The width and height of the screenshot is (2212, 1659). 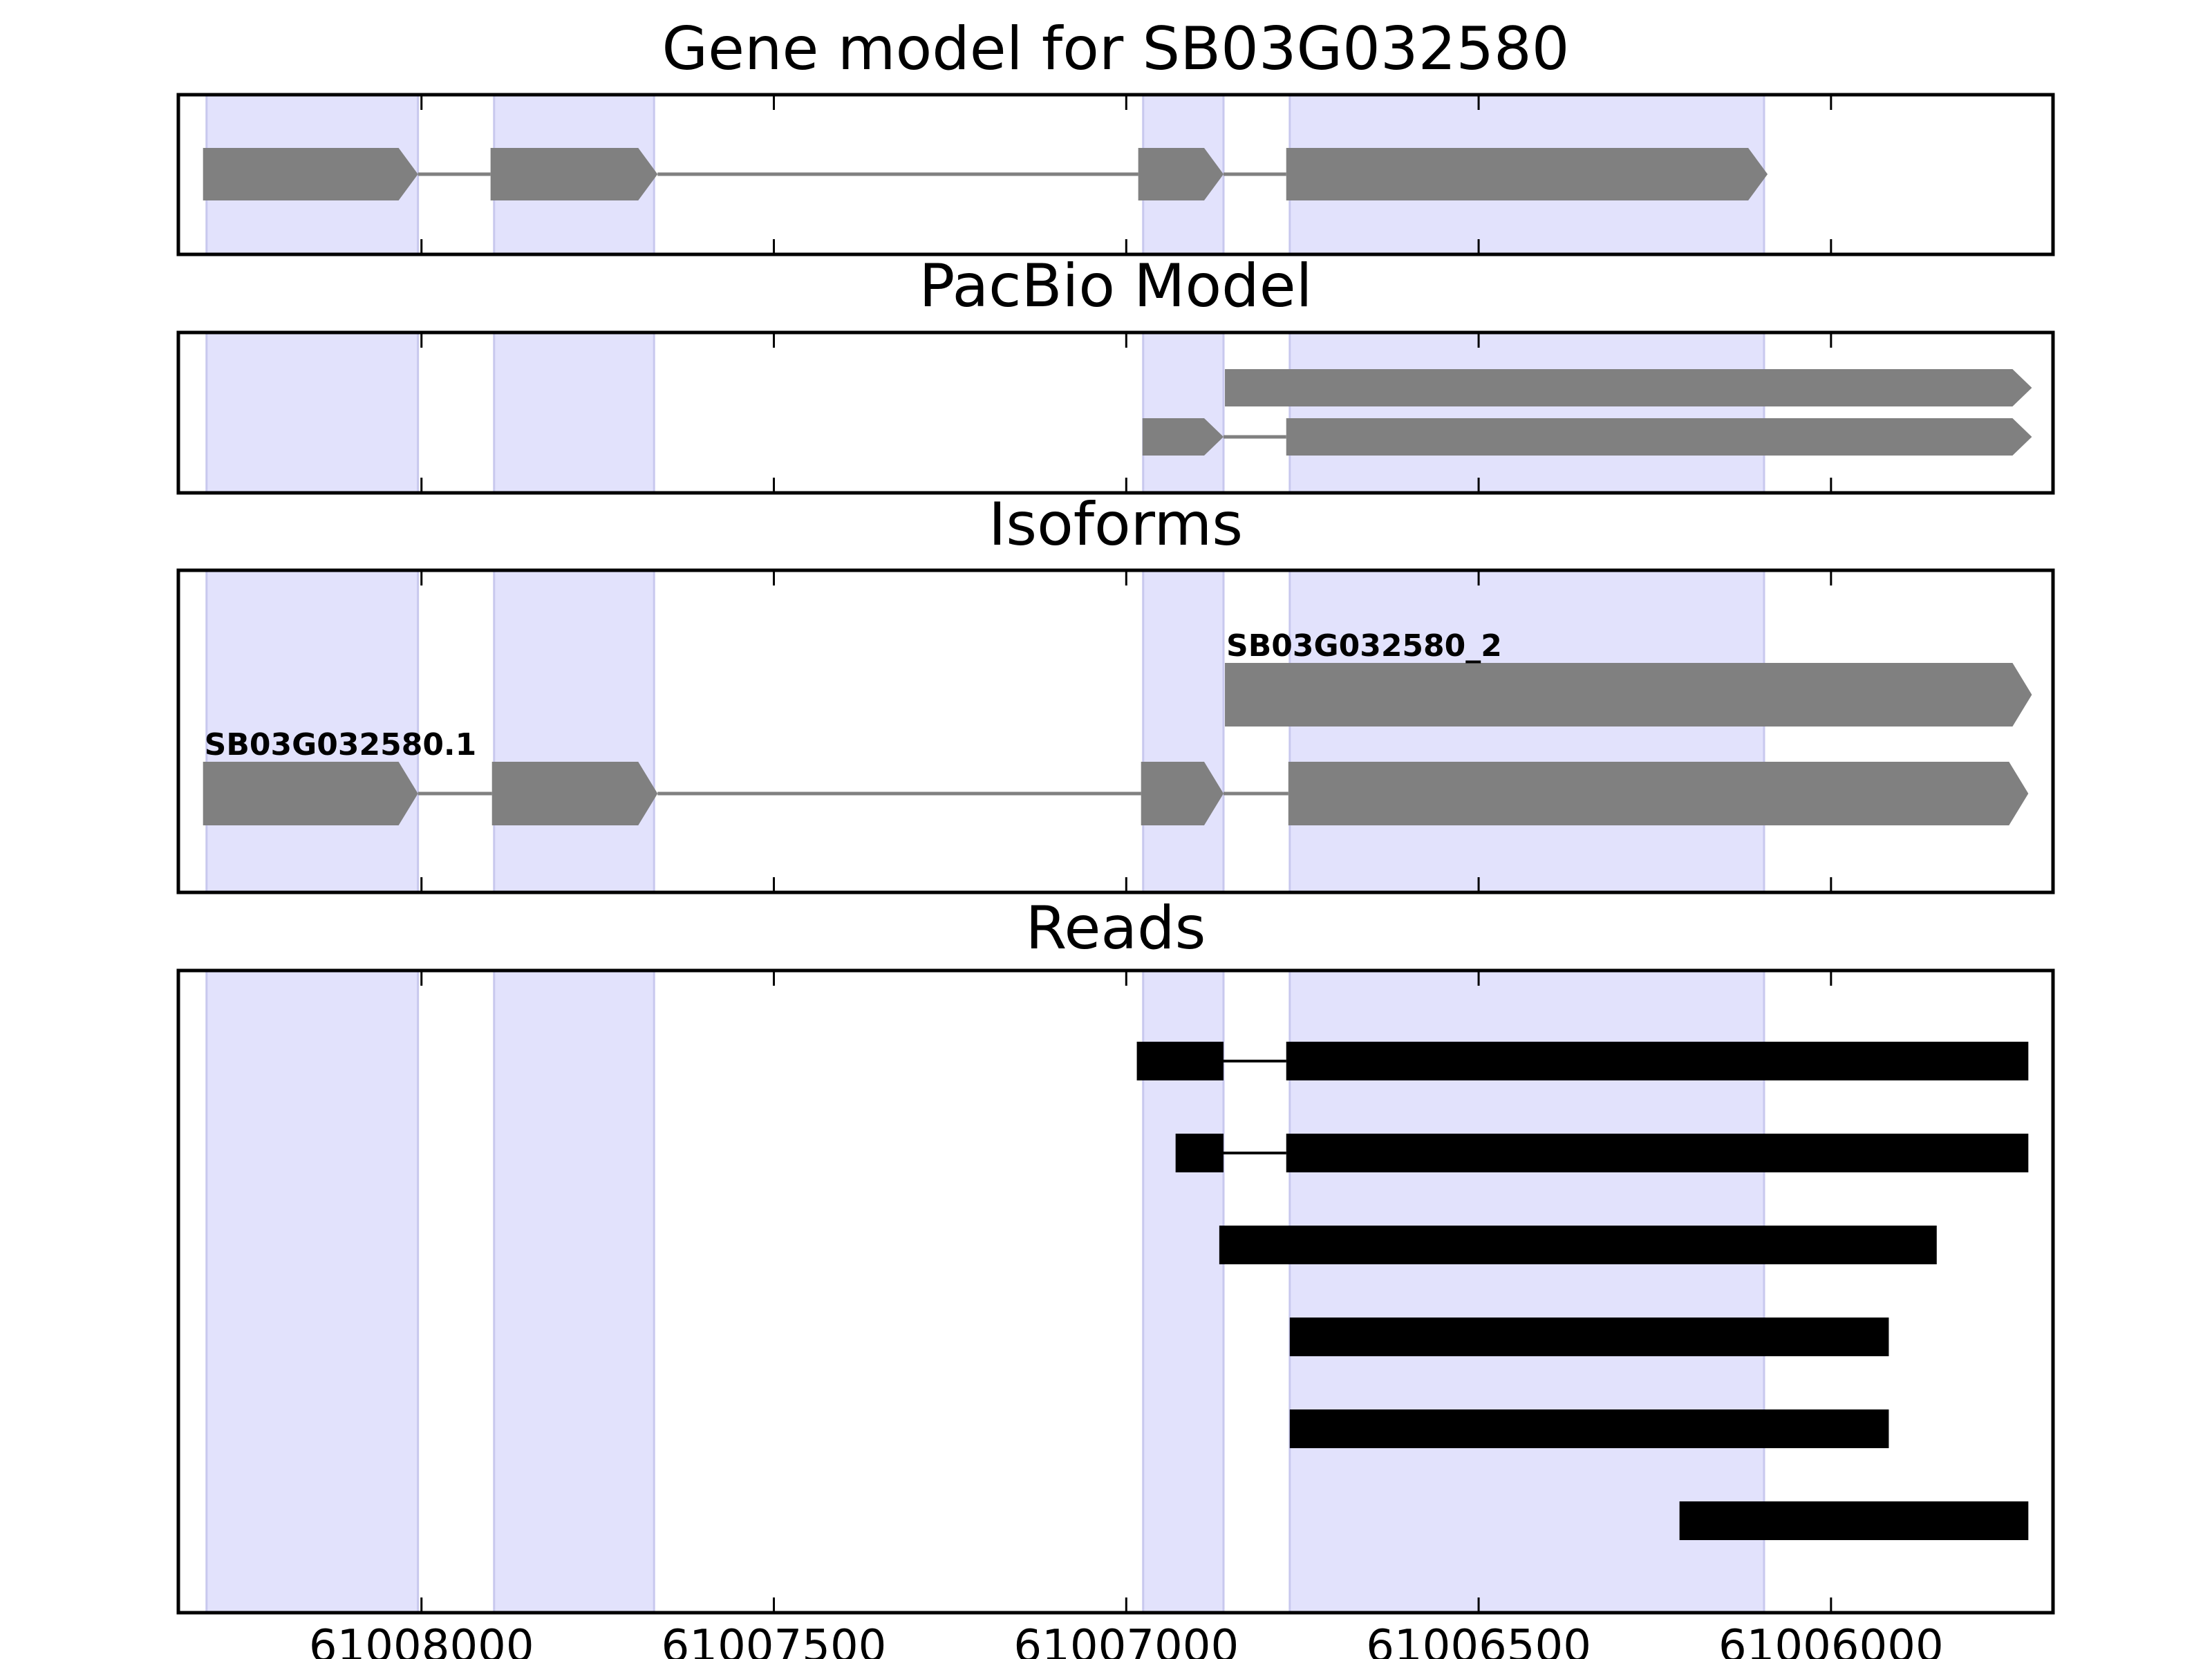 I want to click on panel-title: PacBio Model, so click(x=1115, y=286).